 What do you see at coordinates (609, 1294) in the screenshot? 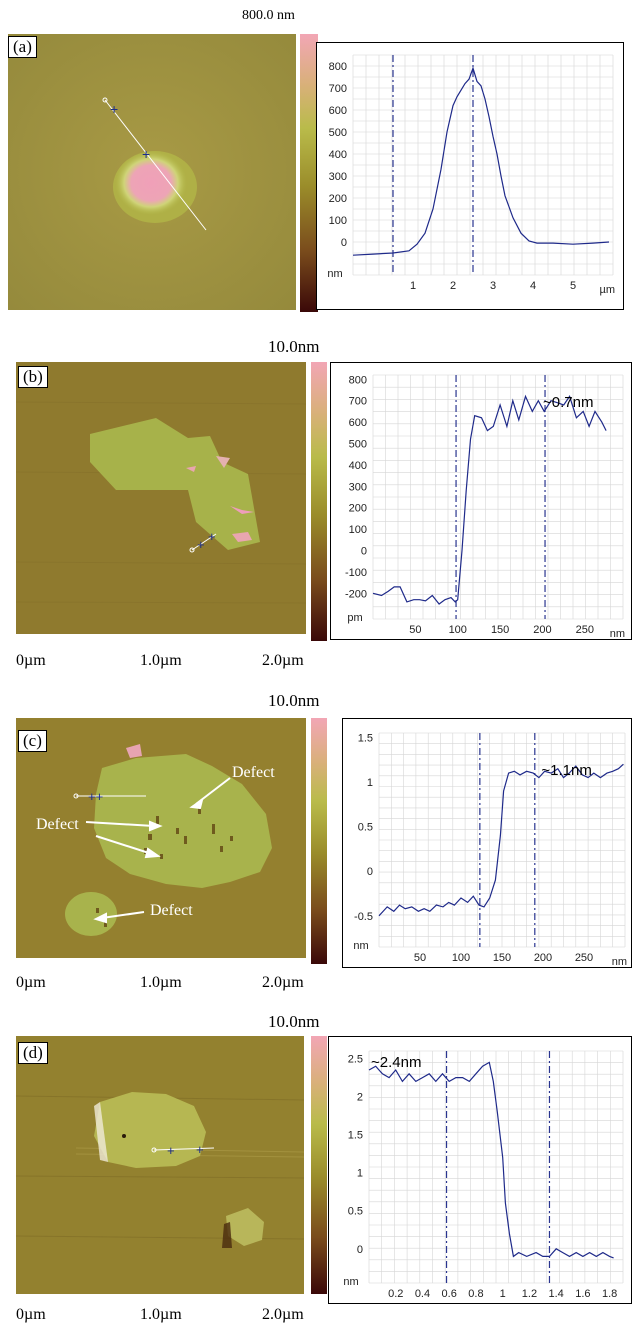
I see `x-tick-label: 1.8` at bounding box center [609, 1294].